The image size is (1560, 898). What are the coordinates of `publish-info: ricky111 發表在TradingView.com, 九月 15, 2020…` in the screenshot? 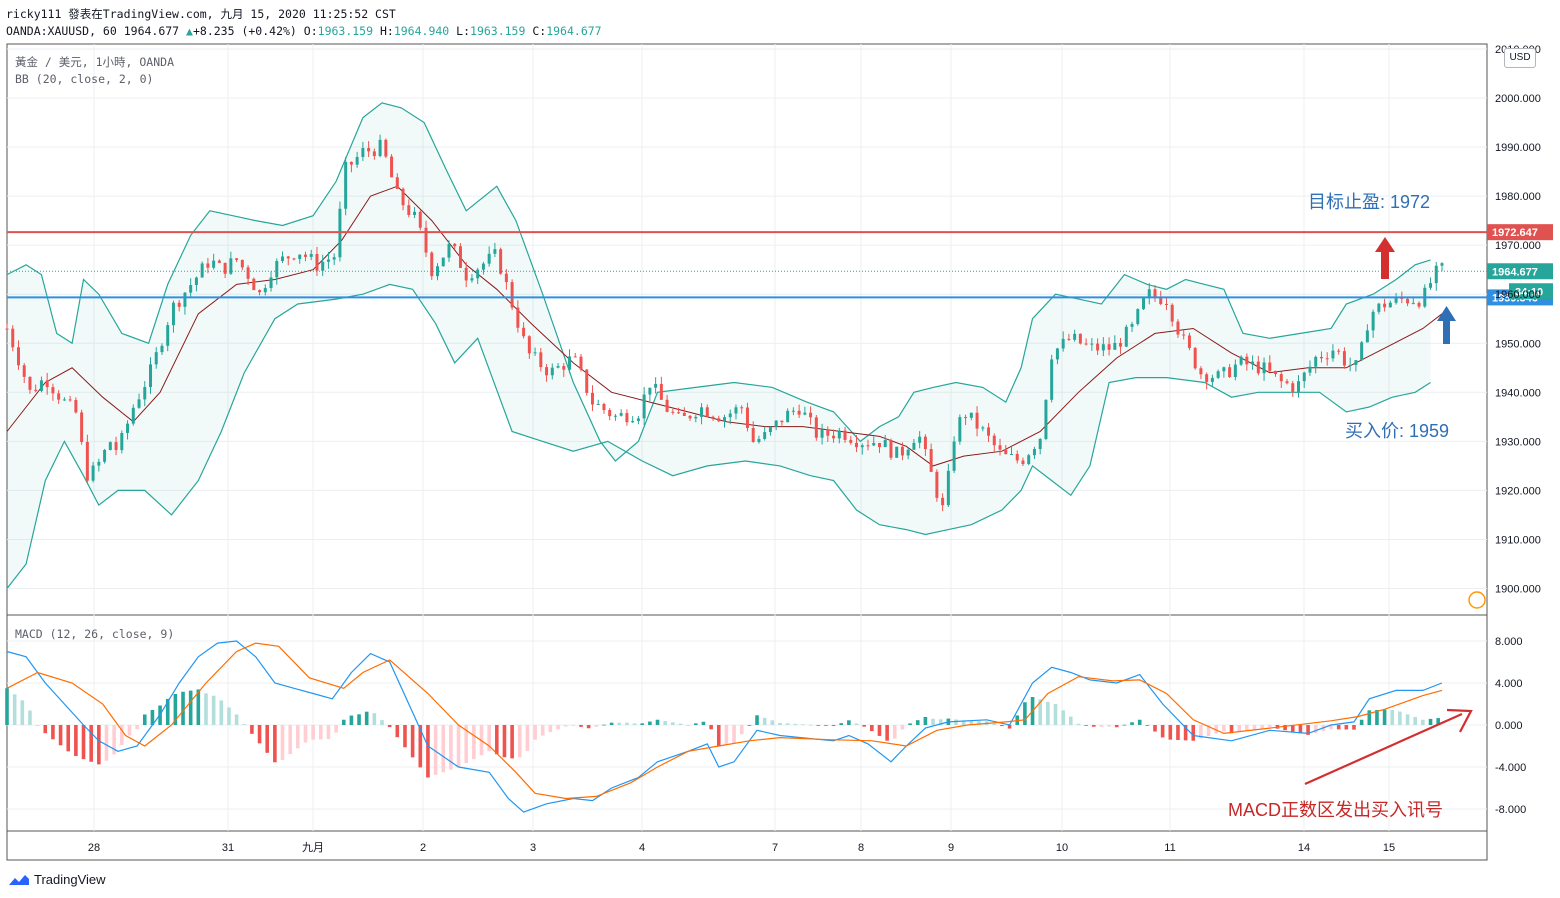 It's located at (201, 14).